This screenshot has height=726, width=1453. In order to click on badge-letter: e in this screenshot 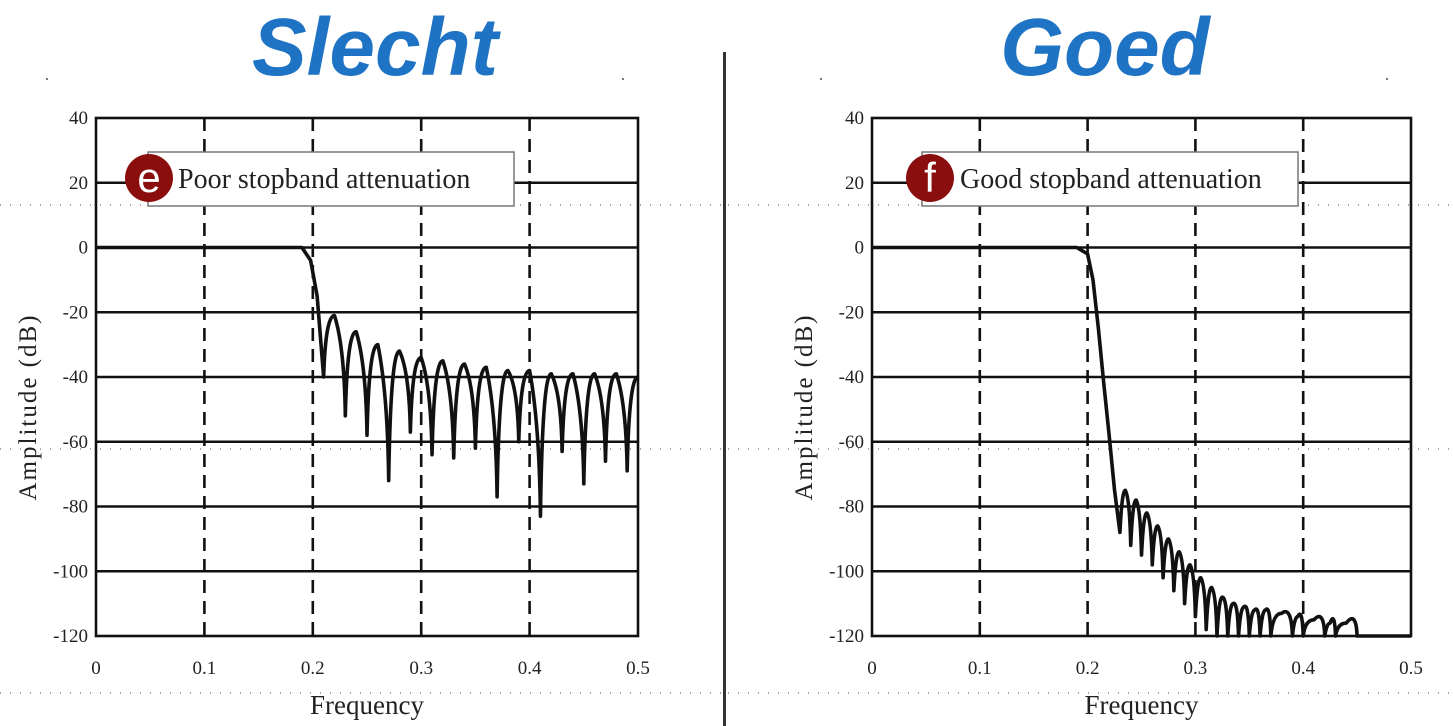, I will do `click(148, 177)`.